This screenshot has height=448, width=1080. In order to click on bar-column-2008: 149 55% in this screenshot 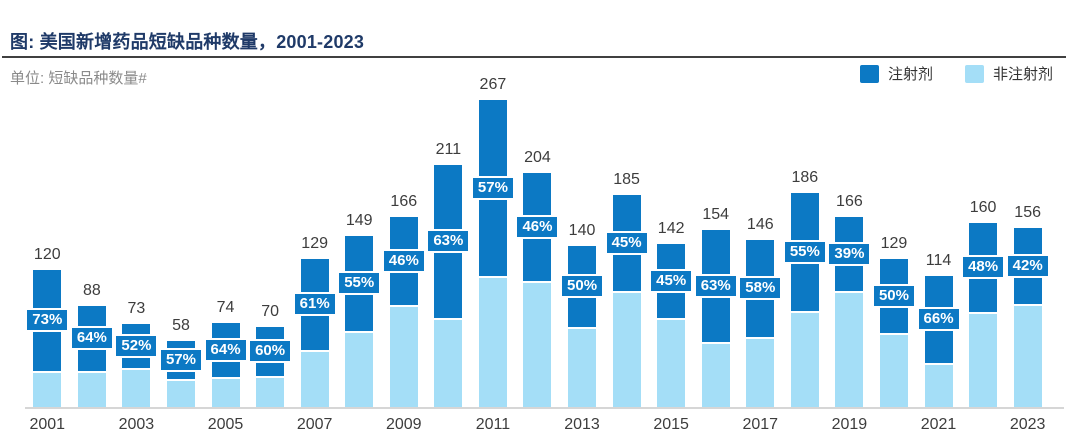, I will do `click(359, 246)`.